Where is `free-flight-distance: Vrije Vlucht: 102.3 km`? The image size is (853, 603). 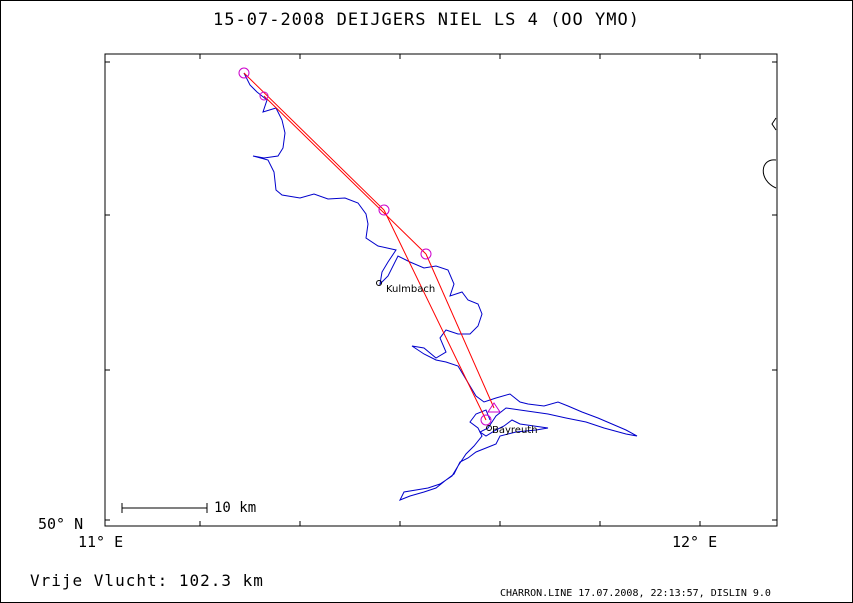 free-flight-distance: Vrije Vlucht: 102.3 km is located at coordinates (147, 580).